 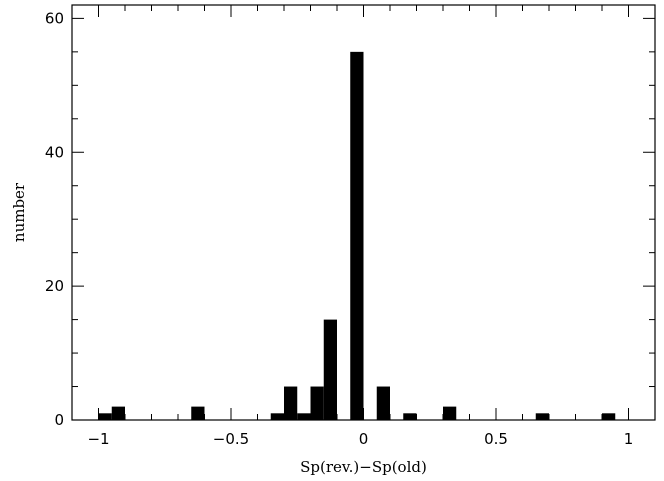 I want to click on x-tick-label: 1, so click(x=629, y=439).